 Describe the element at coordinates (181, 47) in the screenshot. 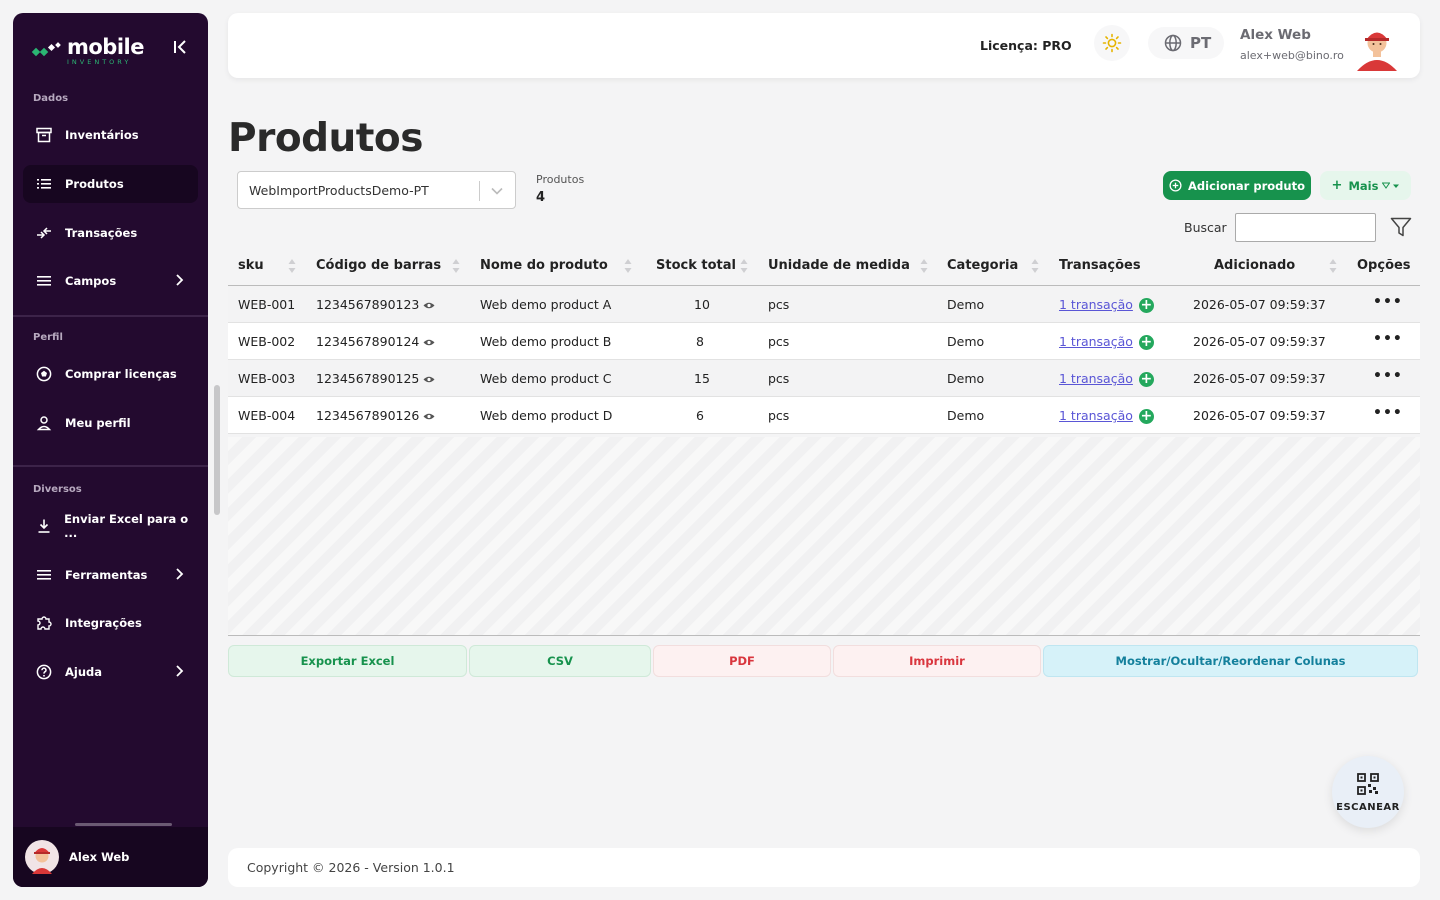

I see `collapse-sidebar-icon` at that location.